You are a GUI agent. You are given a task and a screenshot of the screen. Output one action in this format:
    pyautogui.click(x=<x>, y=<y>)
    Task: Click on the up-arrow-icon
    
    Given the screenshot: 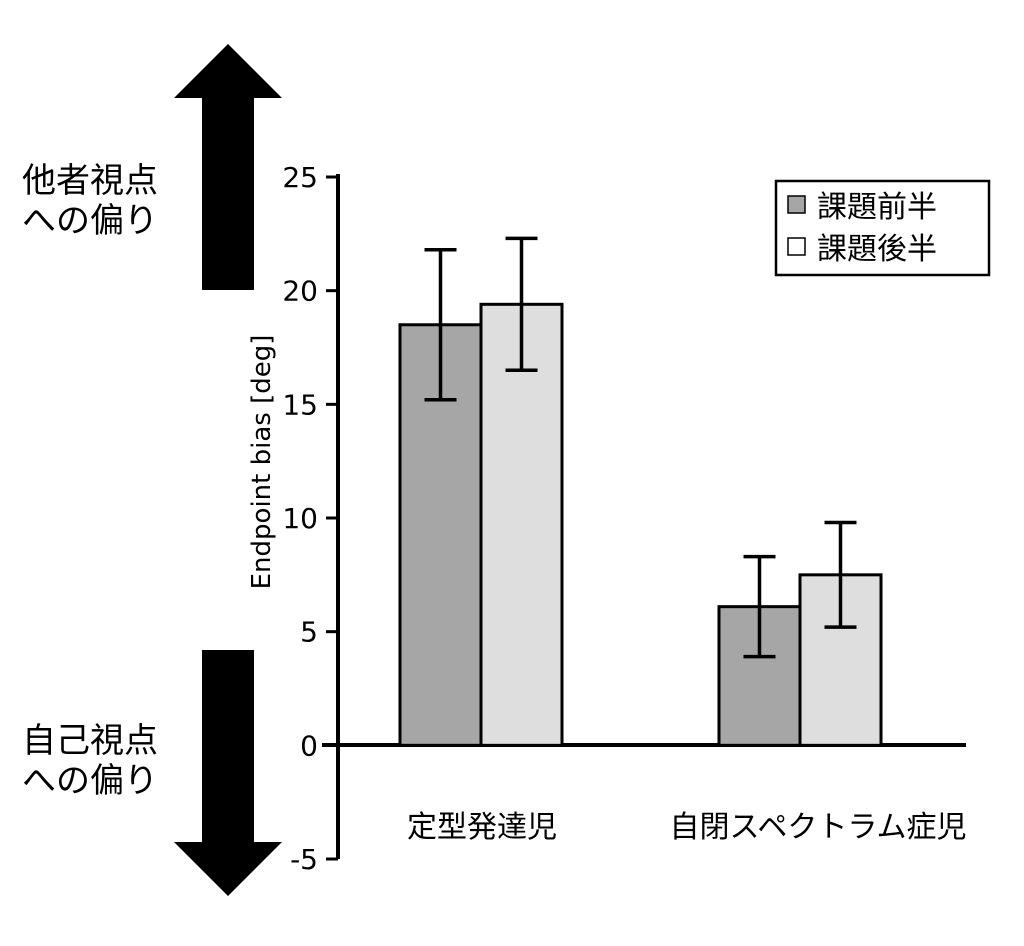 What is the action you would take?
    pyautogui.click(x=228, y=167)
    